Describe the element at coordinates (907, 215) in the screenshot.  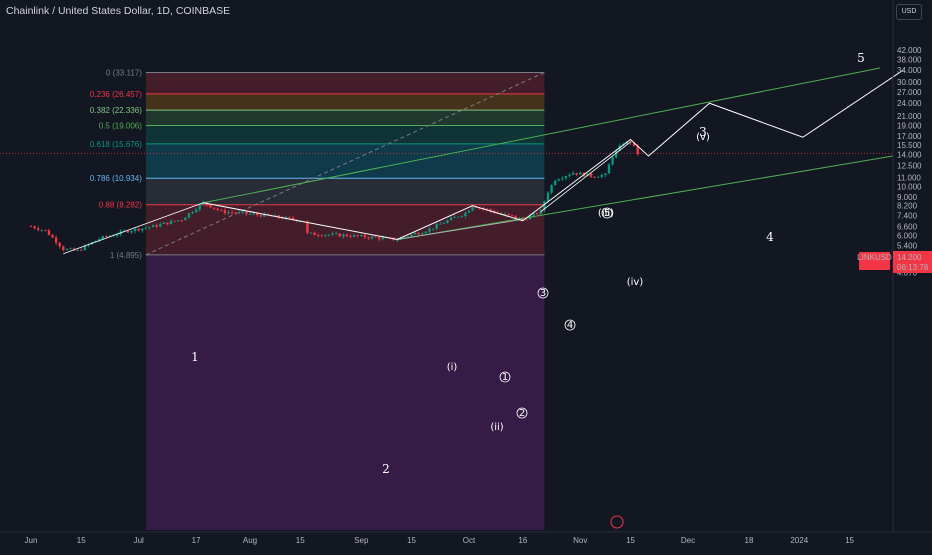
I see `price-tick-label: 7.400` at that location.